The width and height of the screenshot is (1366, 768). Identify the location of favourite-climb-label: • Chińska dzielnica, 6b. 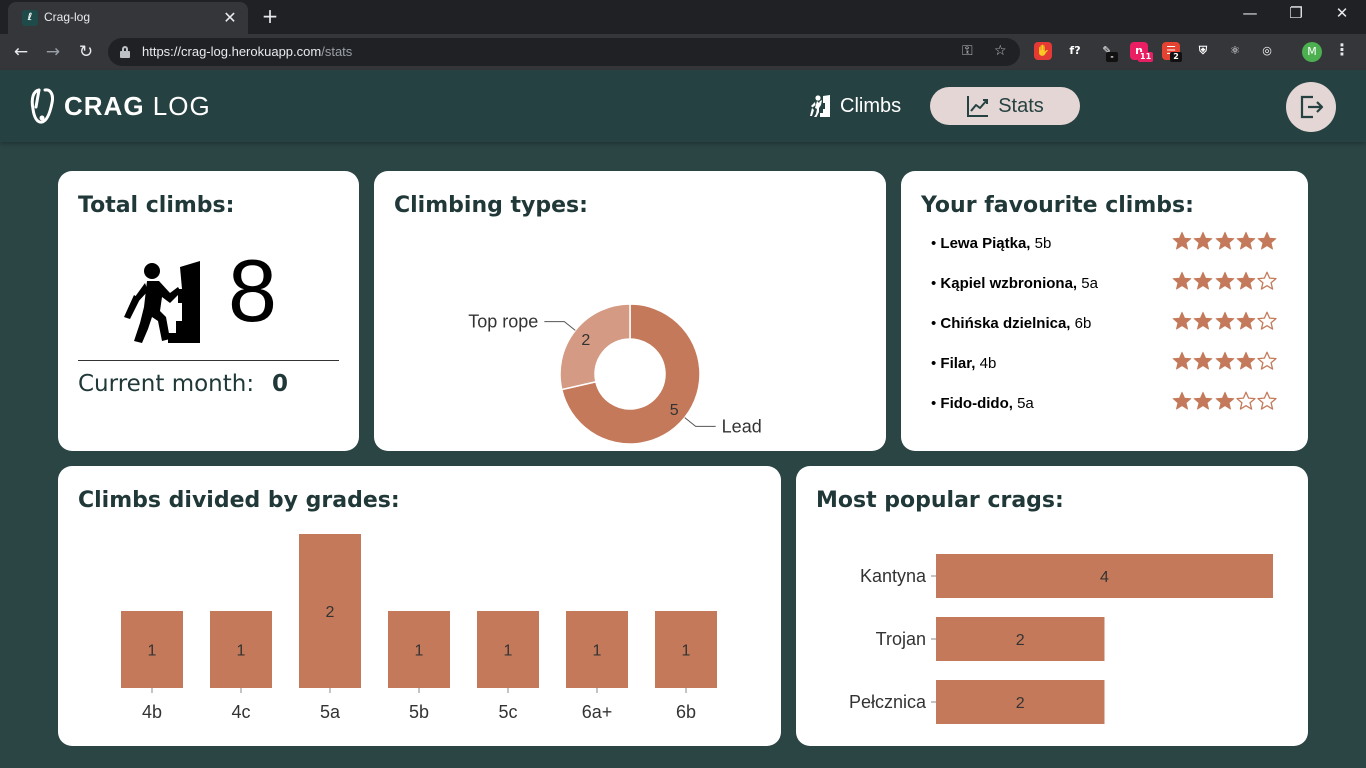
(1011, 323).